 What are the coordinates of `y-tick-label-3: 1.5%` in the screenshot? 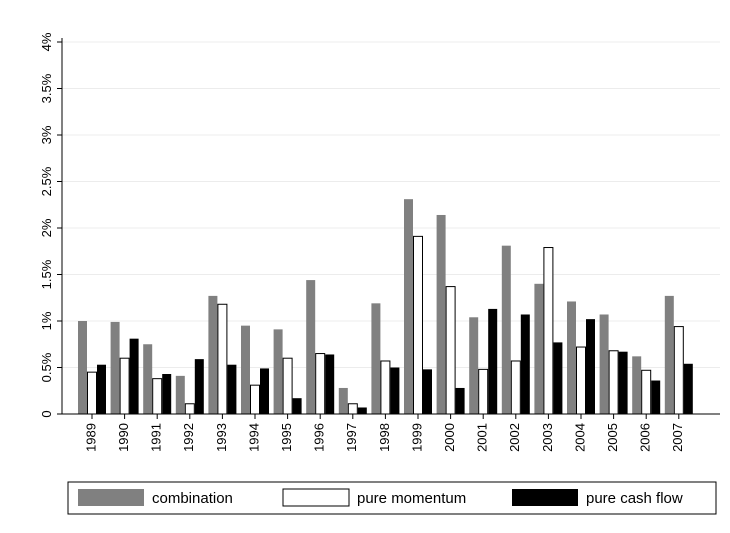 It's located at (46, 274).